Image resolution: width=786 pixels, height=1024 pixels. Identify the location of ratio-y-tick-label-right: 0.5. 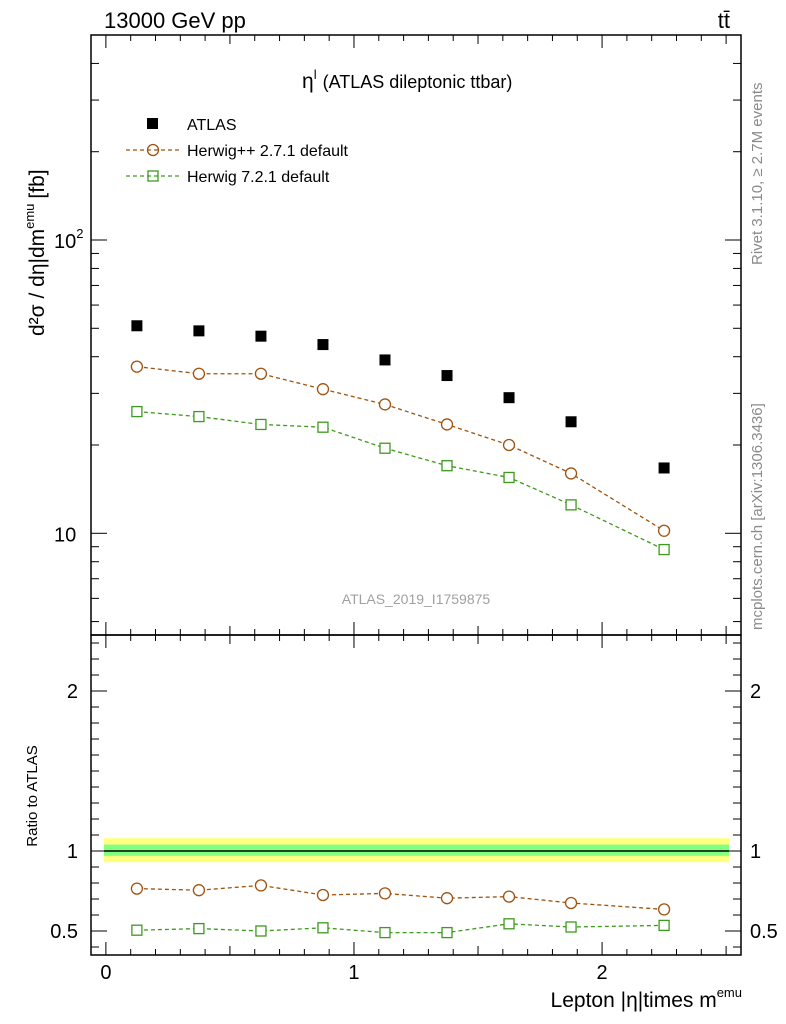
(764, 932).